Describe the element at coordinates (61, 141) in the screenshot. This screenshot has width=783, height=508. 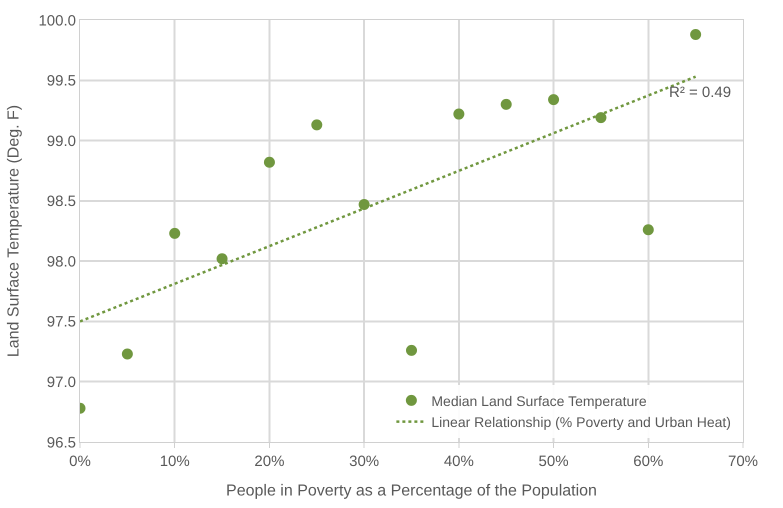
I see `y-tick-label: 99.0` at that location.